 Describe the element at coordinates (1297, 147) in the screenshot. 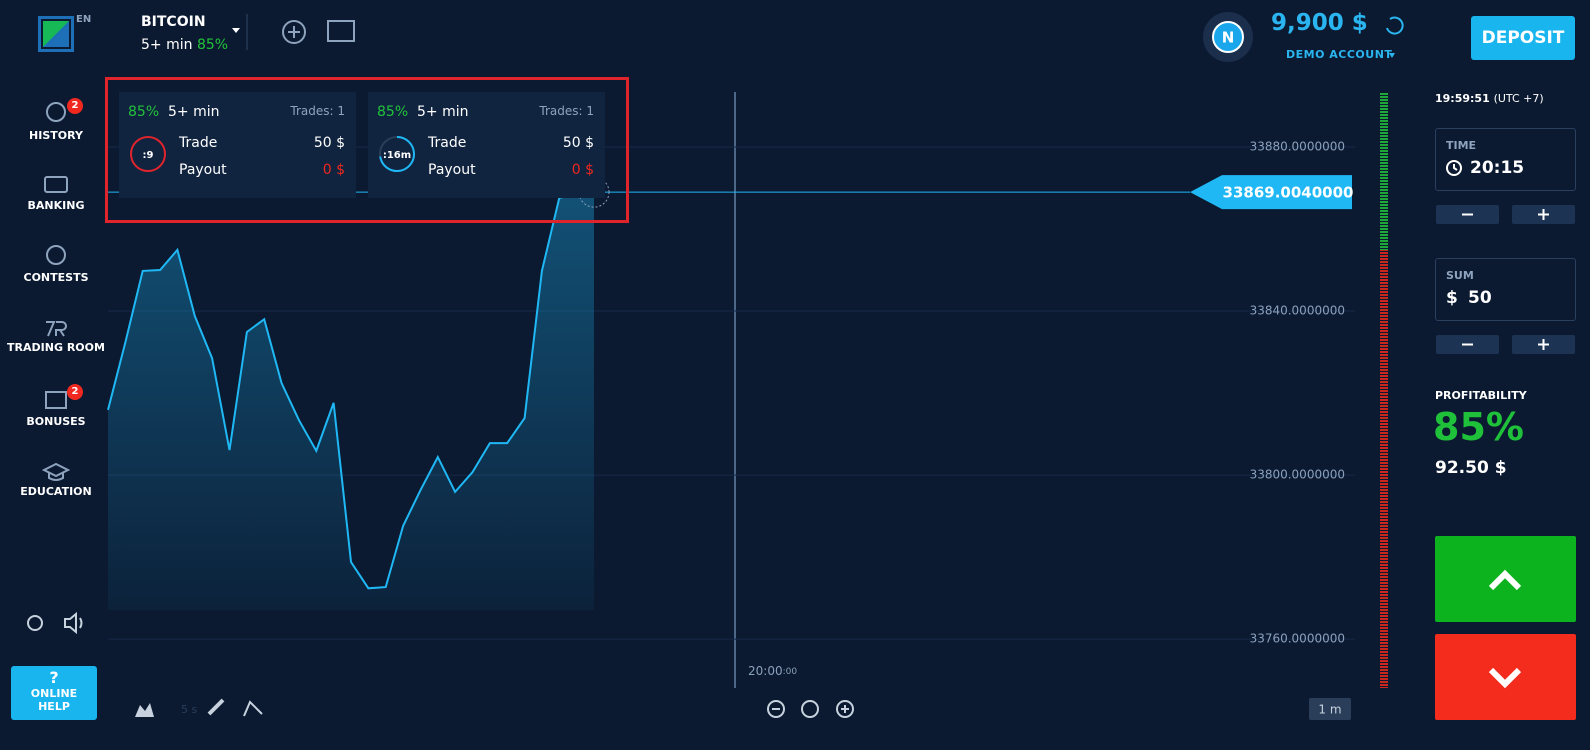

I see `y-tick-label: 33880.0000000` at that location.